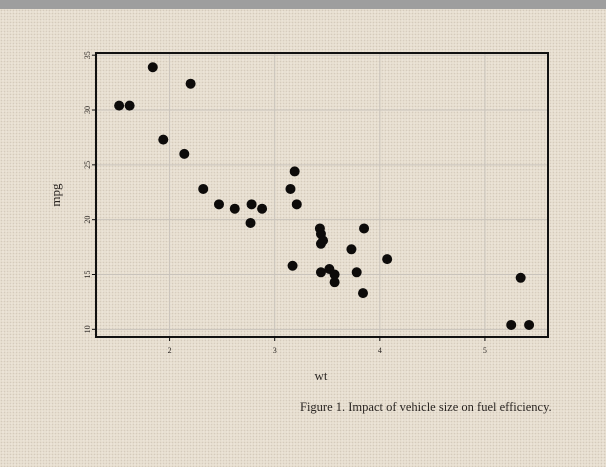 The width and height of the screenshot is (606, 467). Describe the element at coordinates (485, 350) in the screenshot. I see `x-tick-label: 5` at that location.